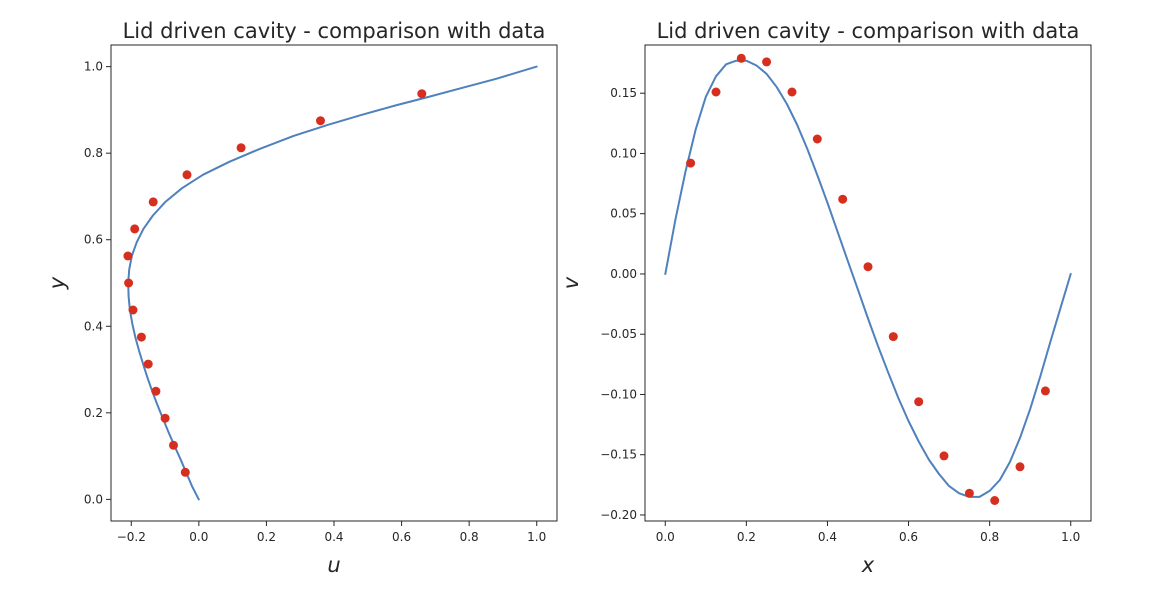 The height and width of the screenshot is (610, 1154). I want to click on left-y-tick-label: 0.8, so click(93, 153).